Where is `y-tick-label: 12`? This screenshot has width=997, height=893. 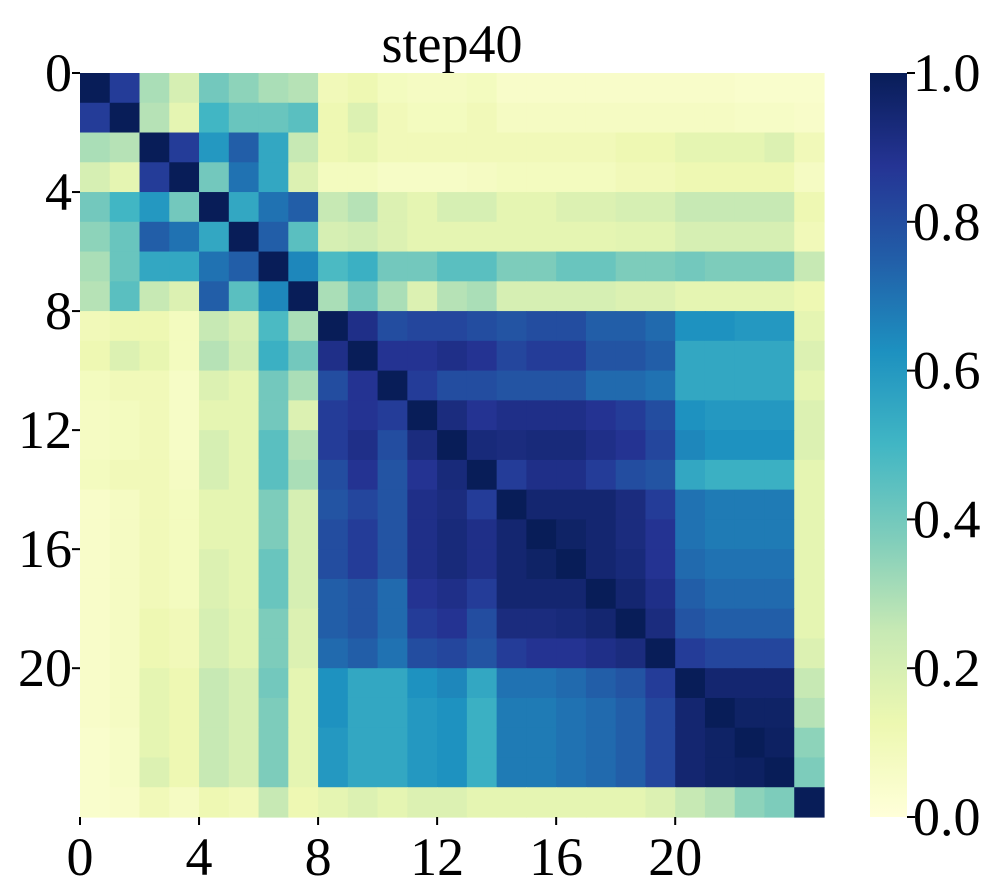
y-tick-label: 12 is located at coordinates (45, 430).